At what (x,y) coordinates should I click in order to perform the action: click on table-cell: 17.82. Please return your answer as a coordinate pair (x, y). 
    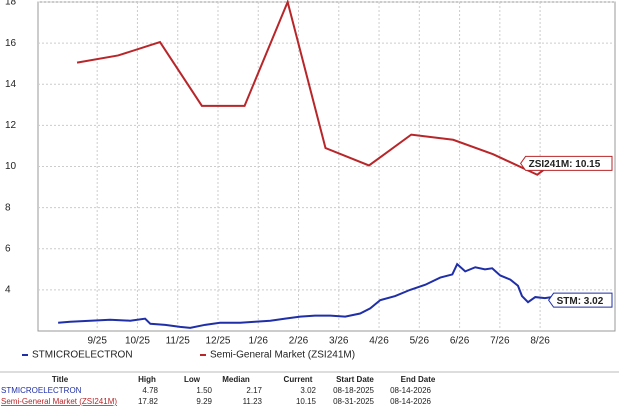
    Looking at the image, I should click on (148, 401).